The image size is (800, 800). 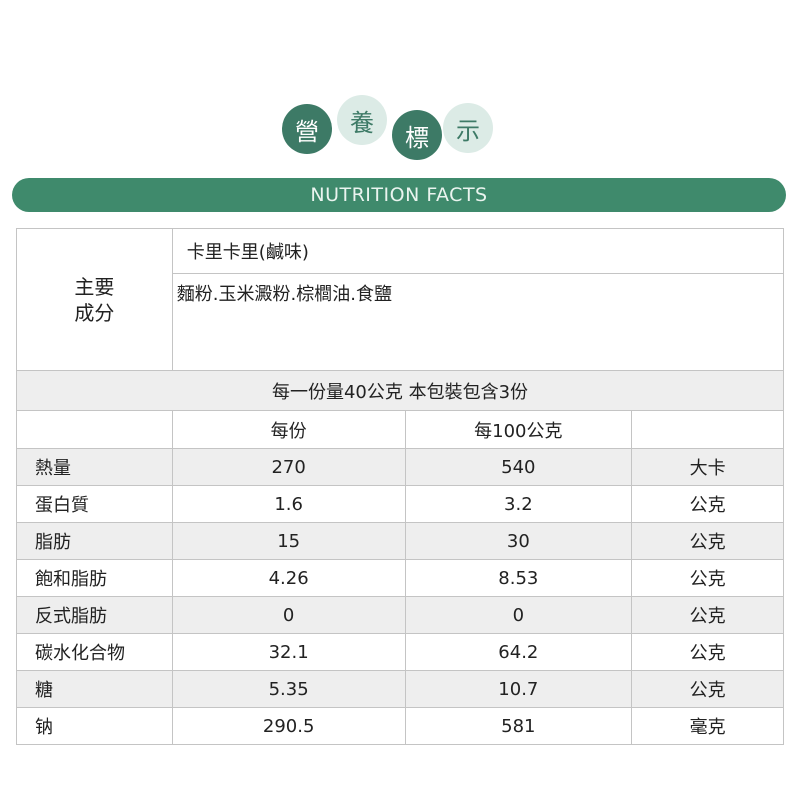 I want to click on nutrient-row: 钠 290.5 581 毫克, so click(x=400, y=726).